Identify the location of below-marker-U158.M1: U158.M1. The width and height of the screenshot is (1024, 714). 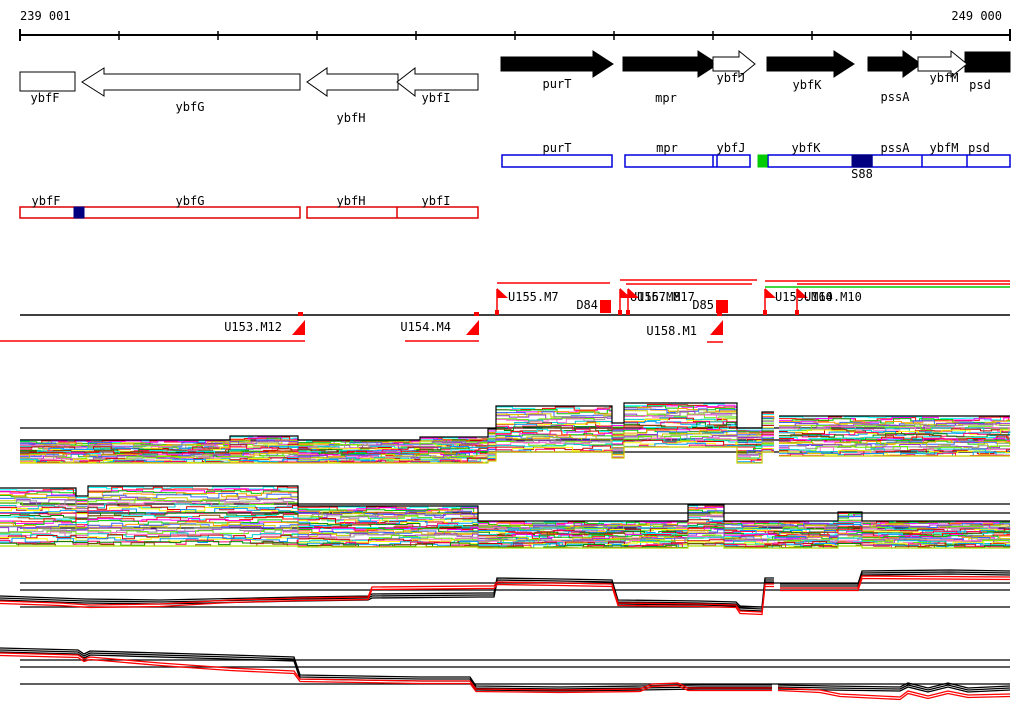
(684, 329).